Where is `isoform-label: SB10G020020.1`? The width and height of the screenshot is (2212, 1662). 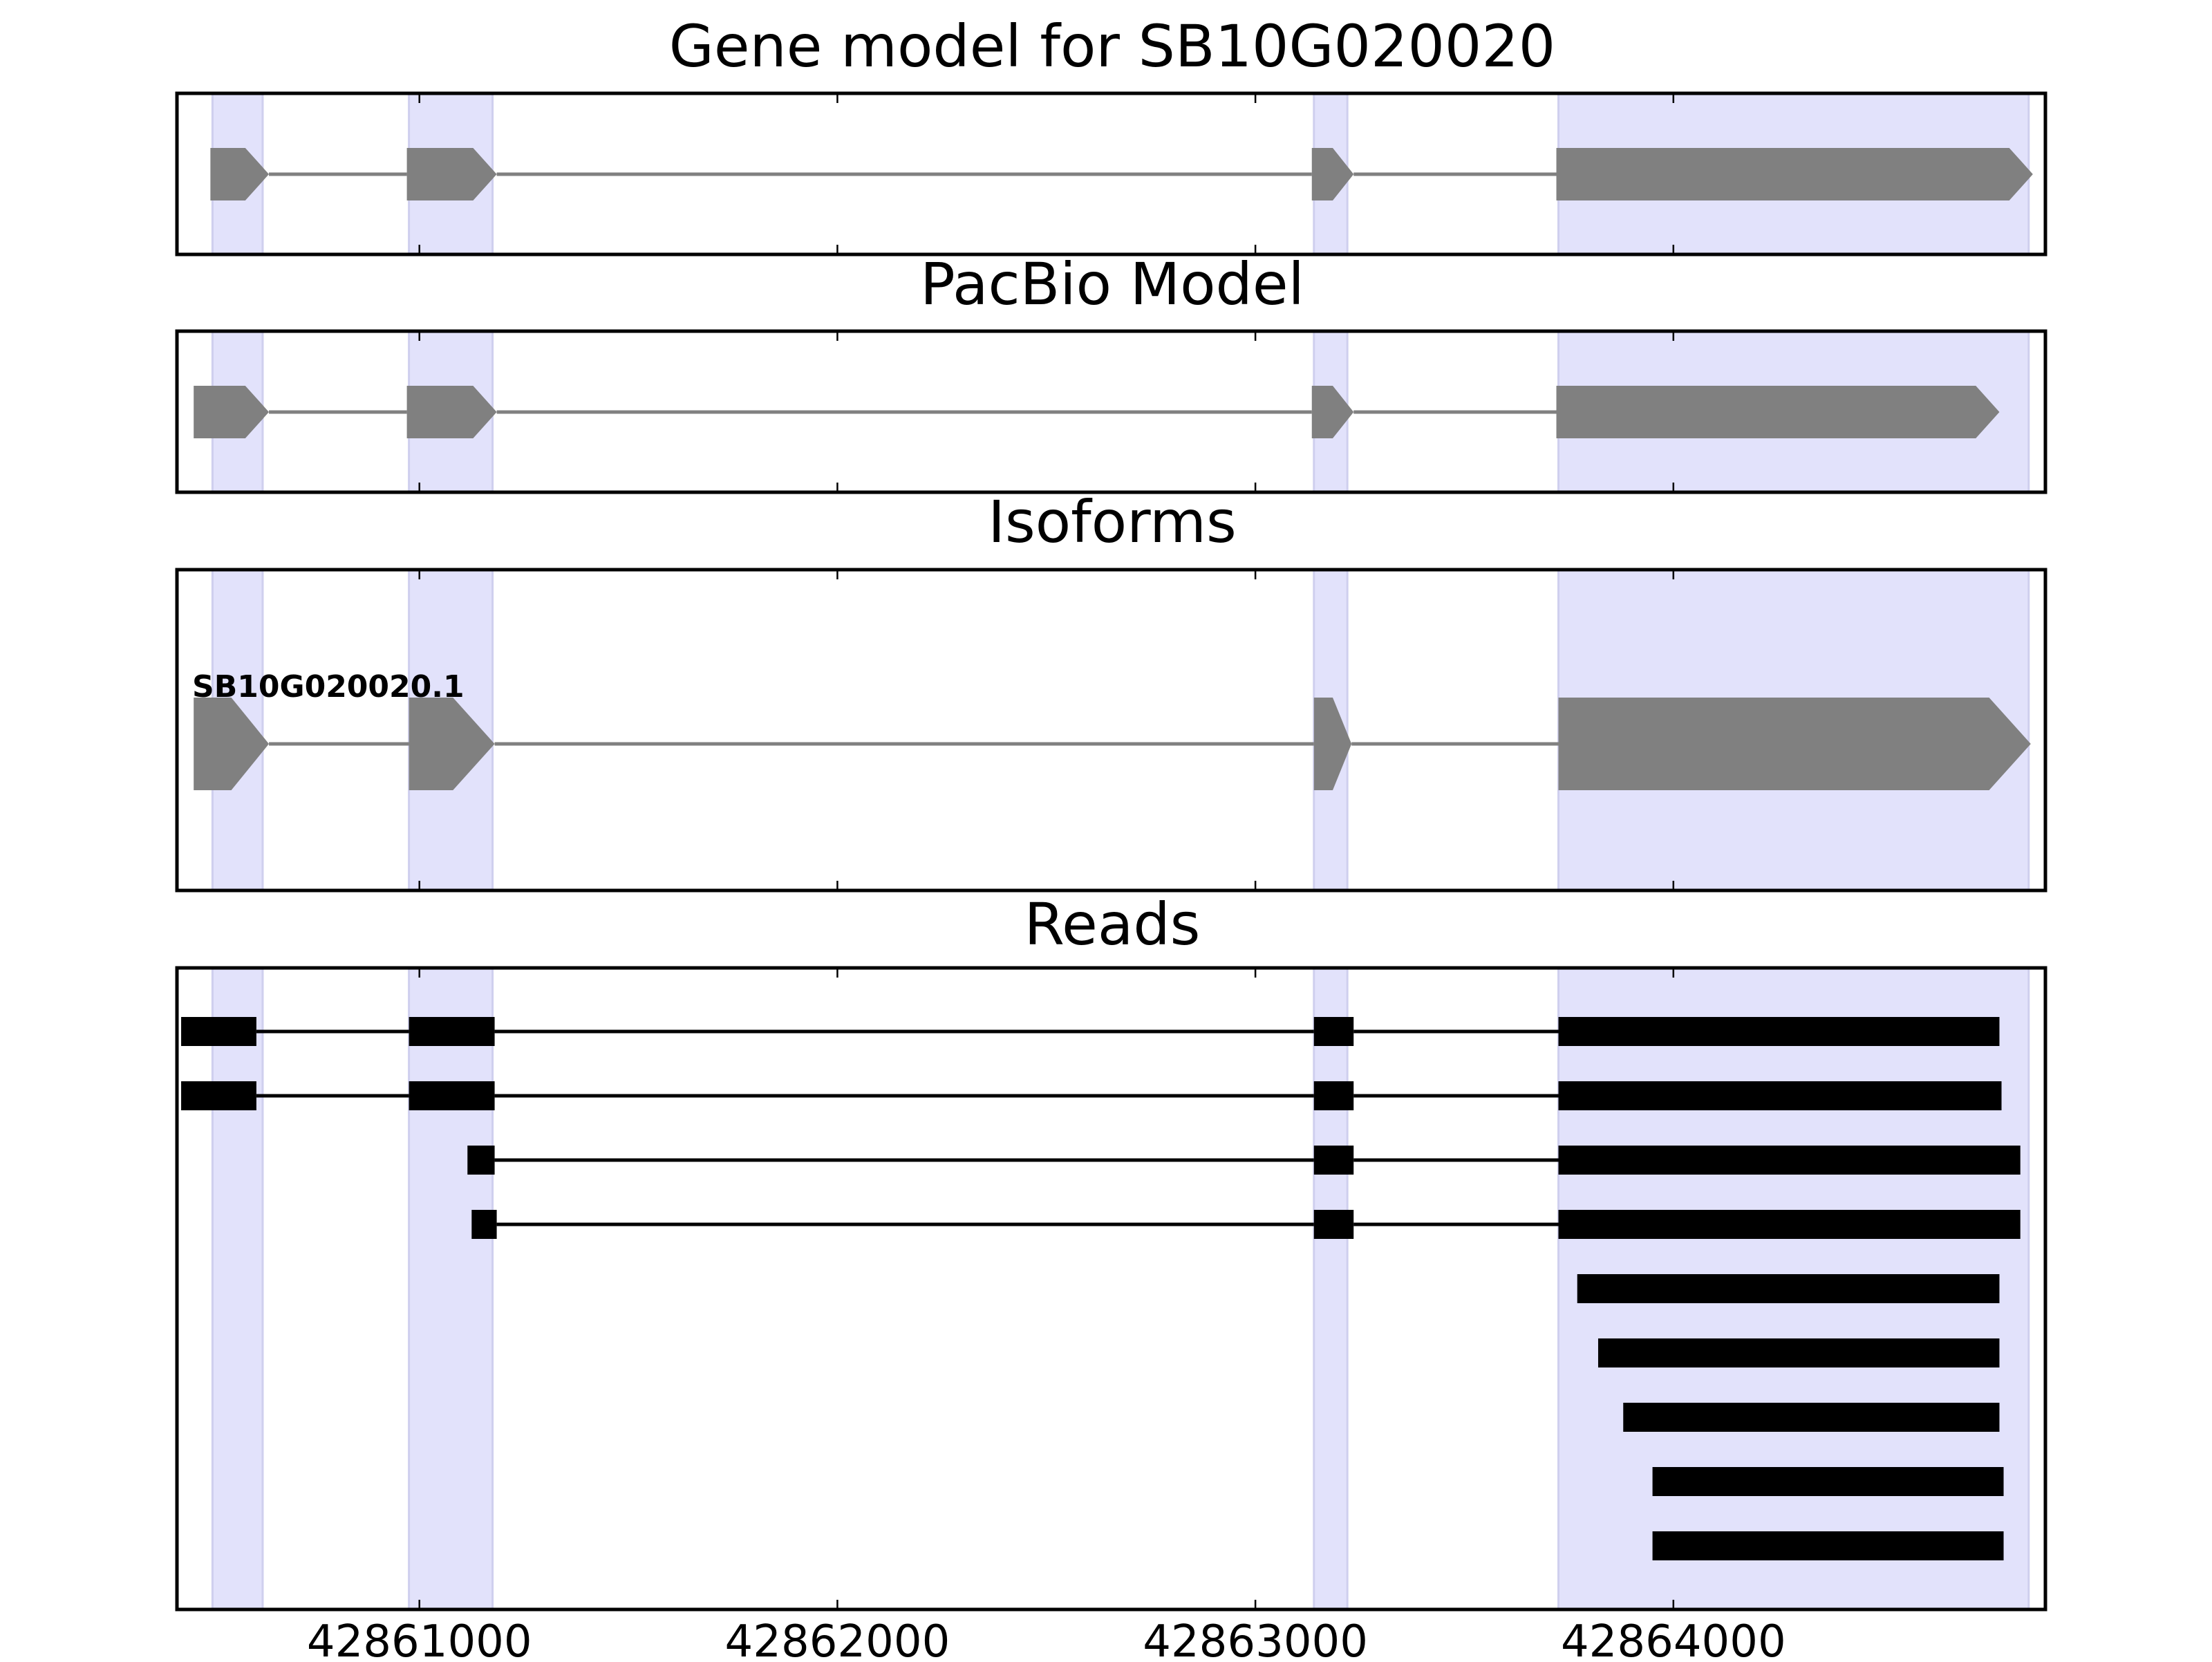 isoform-label: SB10G020020.1 is located at coordinates (328, 687).